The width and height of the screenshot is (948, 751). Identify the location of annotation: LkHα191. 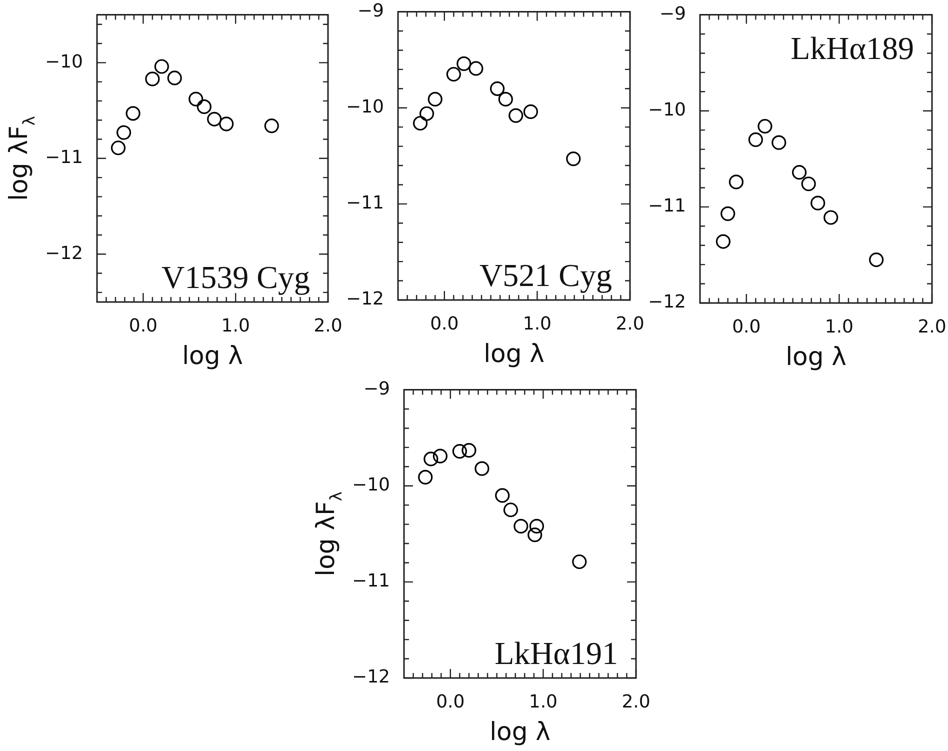
(556, 653).